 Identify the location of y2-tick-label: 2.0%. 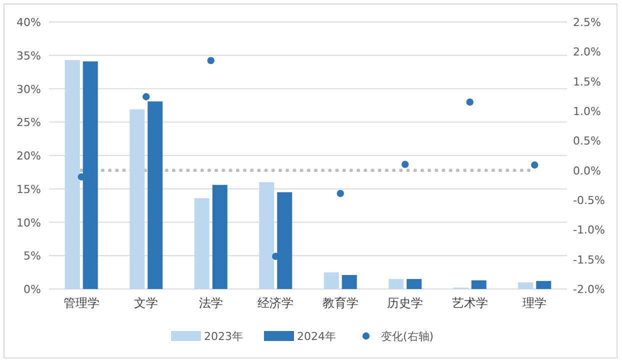
(587, 52).